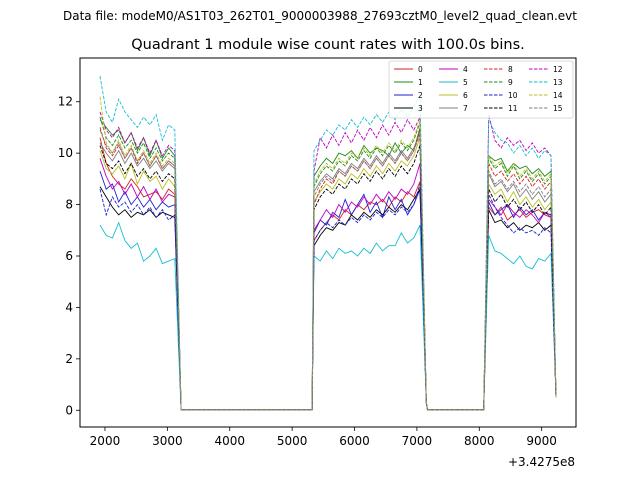 This screenshot has width=640, height=480. I want to click on y-tick-label: 0, so click(69, 410).